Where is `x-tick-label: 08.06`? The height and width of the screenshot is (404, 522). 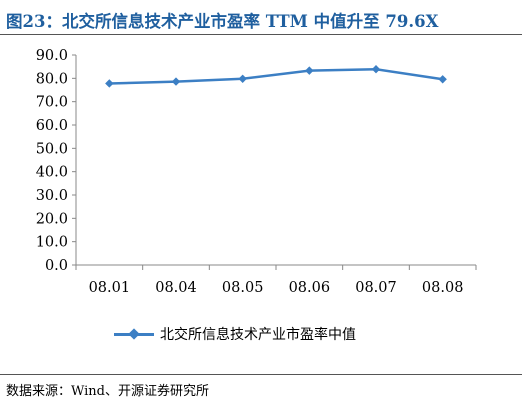
x-tick-label: 08.06 is located at coordinates (310, 288).